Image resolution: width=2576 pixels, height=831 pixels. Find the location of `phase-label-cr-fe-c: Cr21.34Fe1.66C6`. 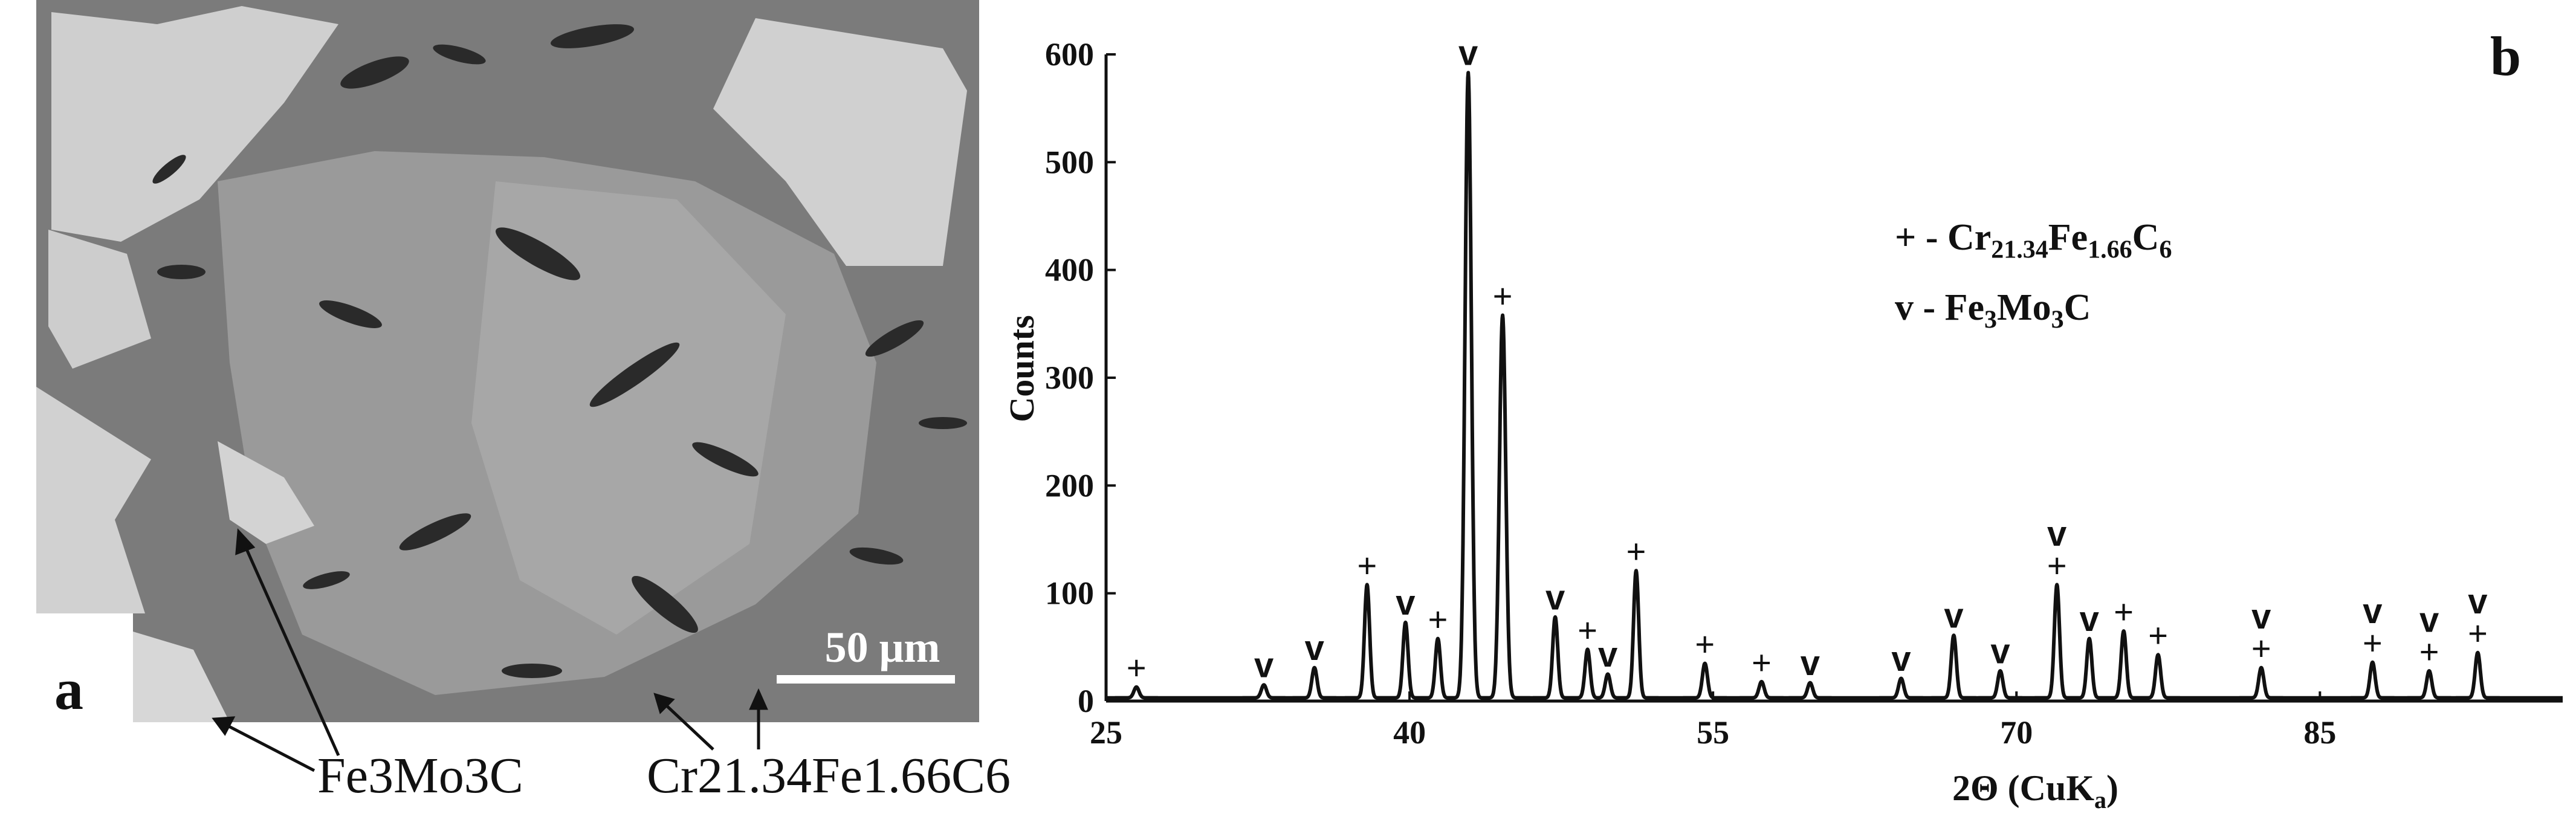

phase-label-cr-fe-c: Cr21.34Fe1.66C6 is located at coordinates (829, 776).